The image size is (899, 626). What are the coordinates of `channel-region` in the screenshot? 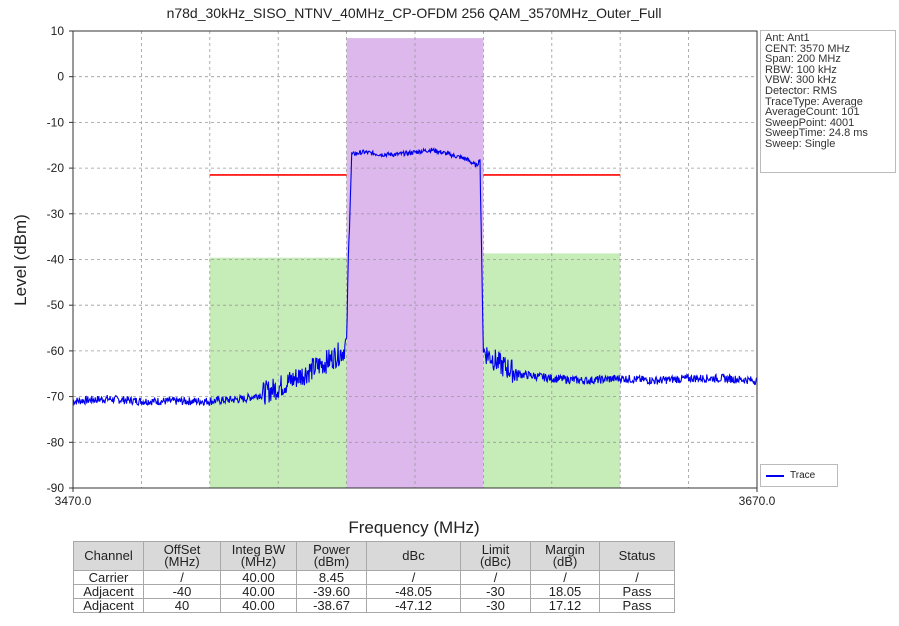 It's located at (415, 263).